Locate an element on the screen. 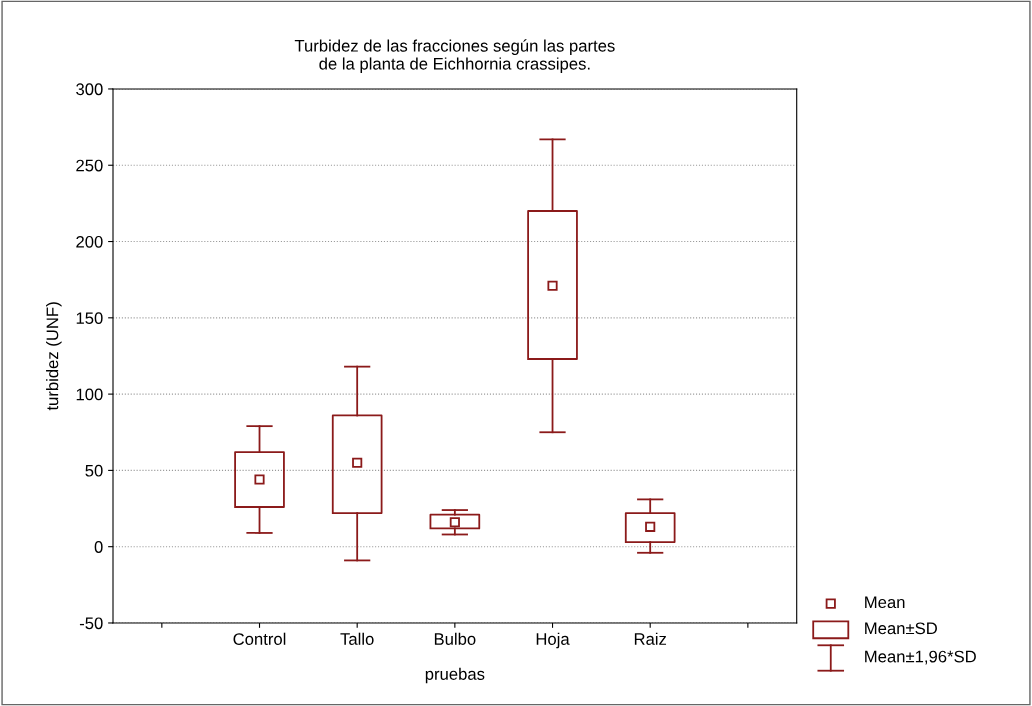 This screenshot has width=1032, height=706. y-tick-label: 250 is located at coordinates (89, 165).